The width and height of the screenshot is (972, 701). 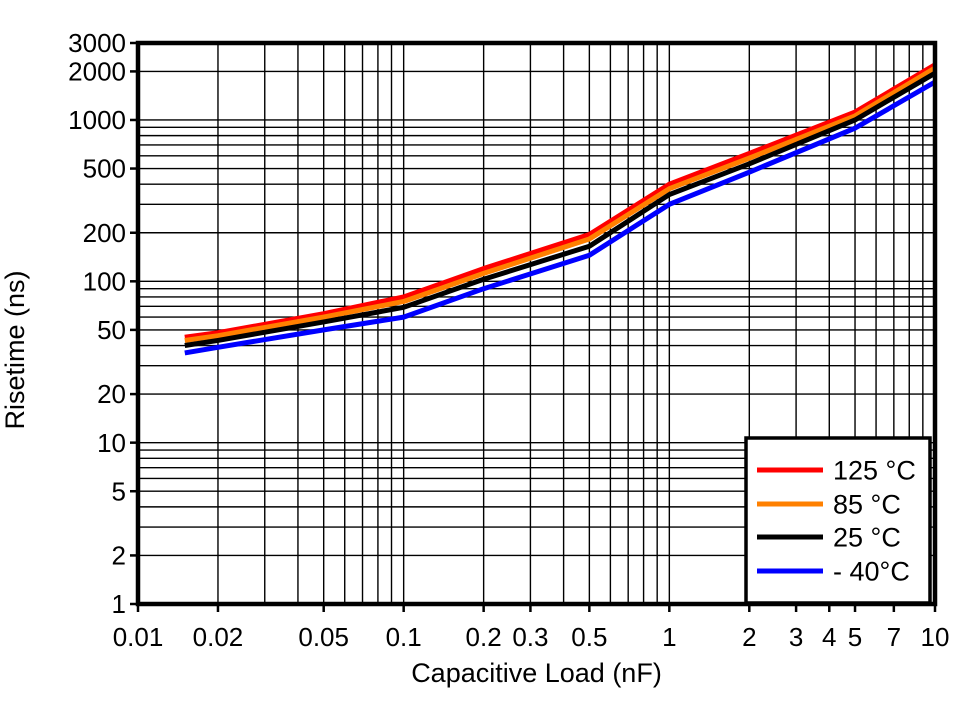 I want to click on y-tick-label: 500, so click(x=104, y=169).